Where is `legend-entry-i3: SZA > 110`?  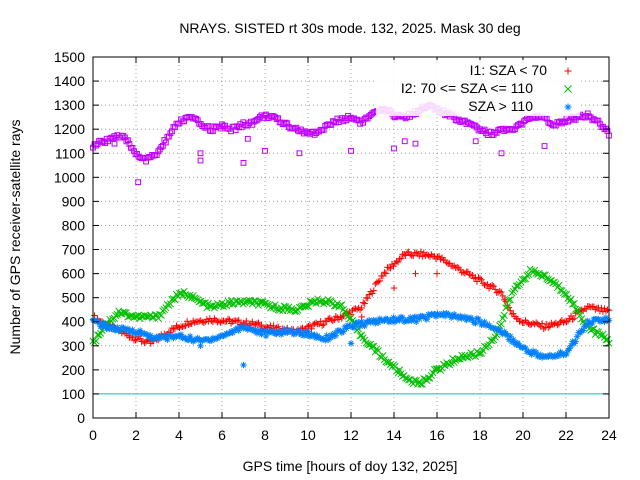
legend-entry-i3: SZA > 110 is located at coordinates (520, 106).